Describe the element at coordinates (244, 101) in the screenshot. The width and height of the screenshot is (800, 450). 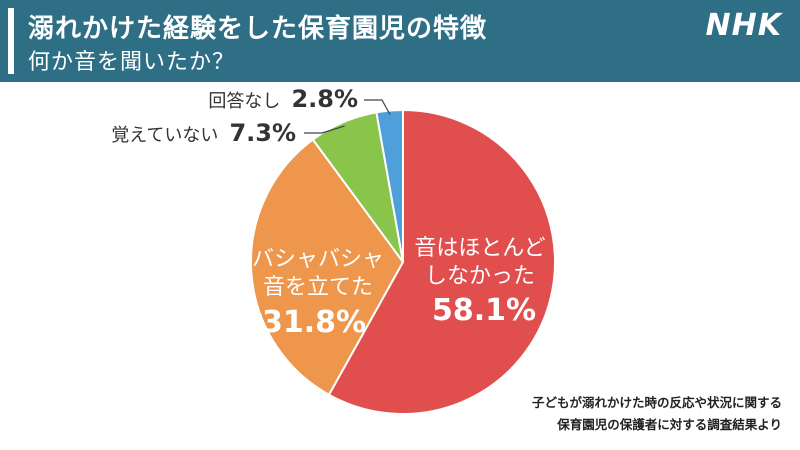
I see `slice-label-3: 回答なし` at that location.